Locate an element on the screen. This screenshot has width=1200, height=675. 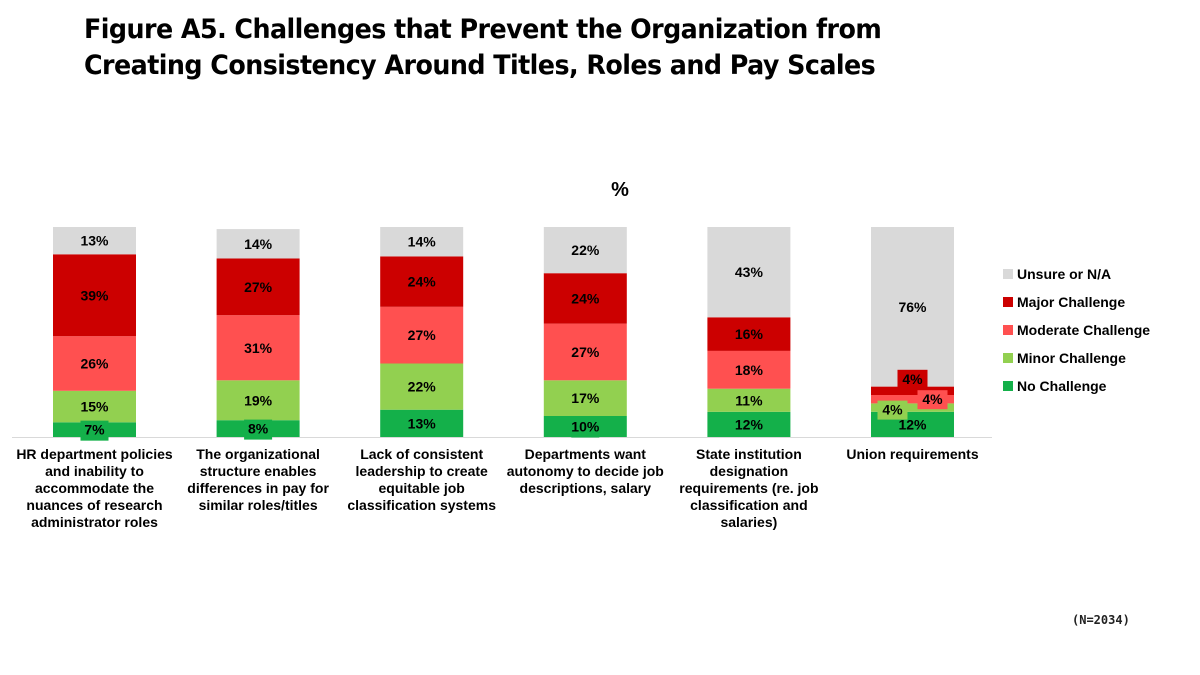
data-label: 76% is located at coordinates (912, 307).